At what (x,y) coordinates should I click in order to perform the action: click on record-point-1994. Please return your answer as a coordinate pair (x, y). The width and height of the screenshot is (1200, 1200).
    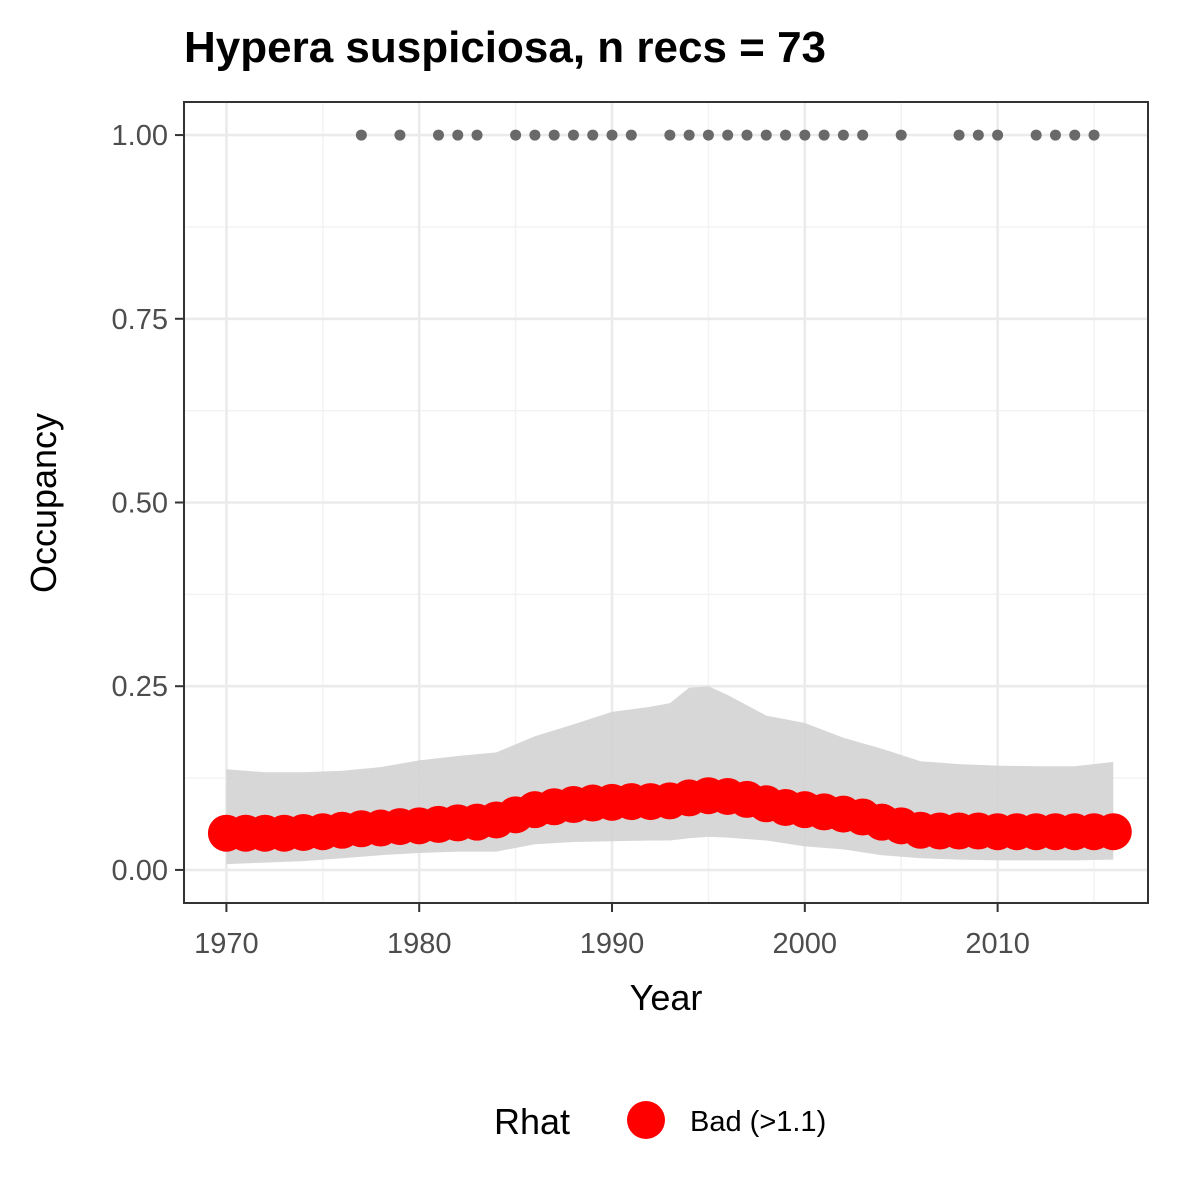
    Looking at the image, I should click on (689, 135).